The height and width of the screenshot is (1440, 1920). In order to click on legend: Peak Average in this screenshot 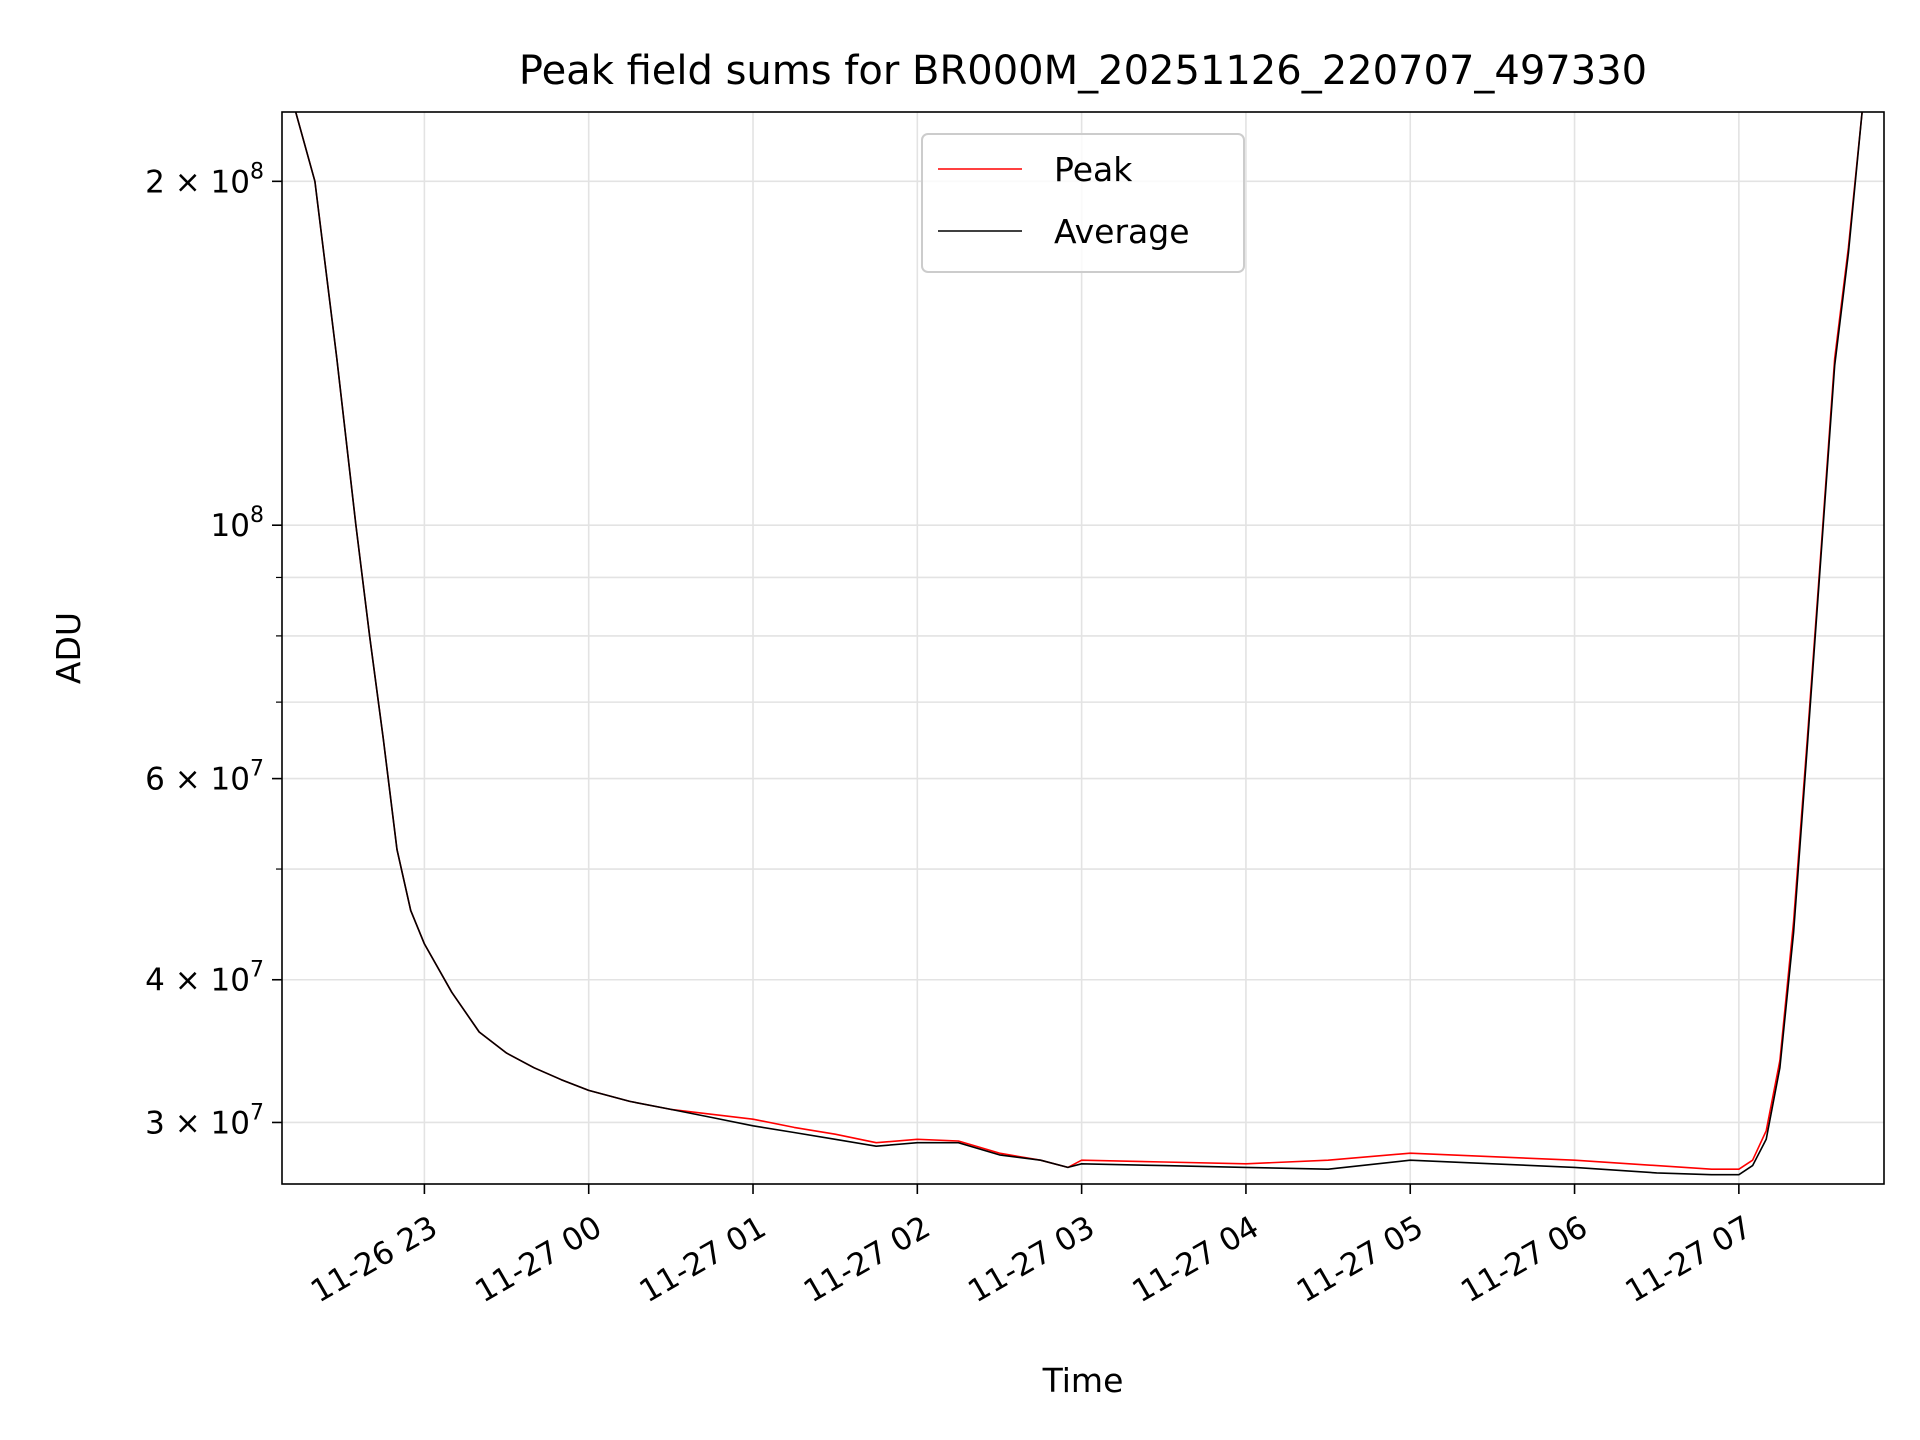, I will do `click(1083, 203)`.